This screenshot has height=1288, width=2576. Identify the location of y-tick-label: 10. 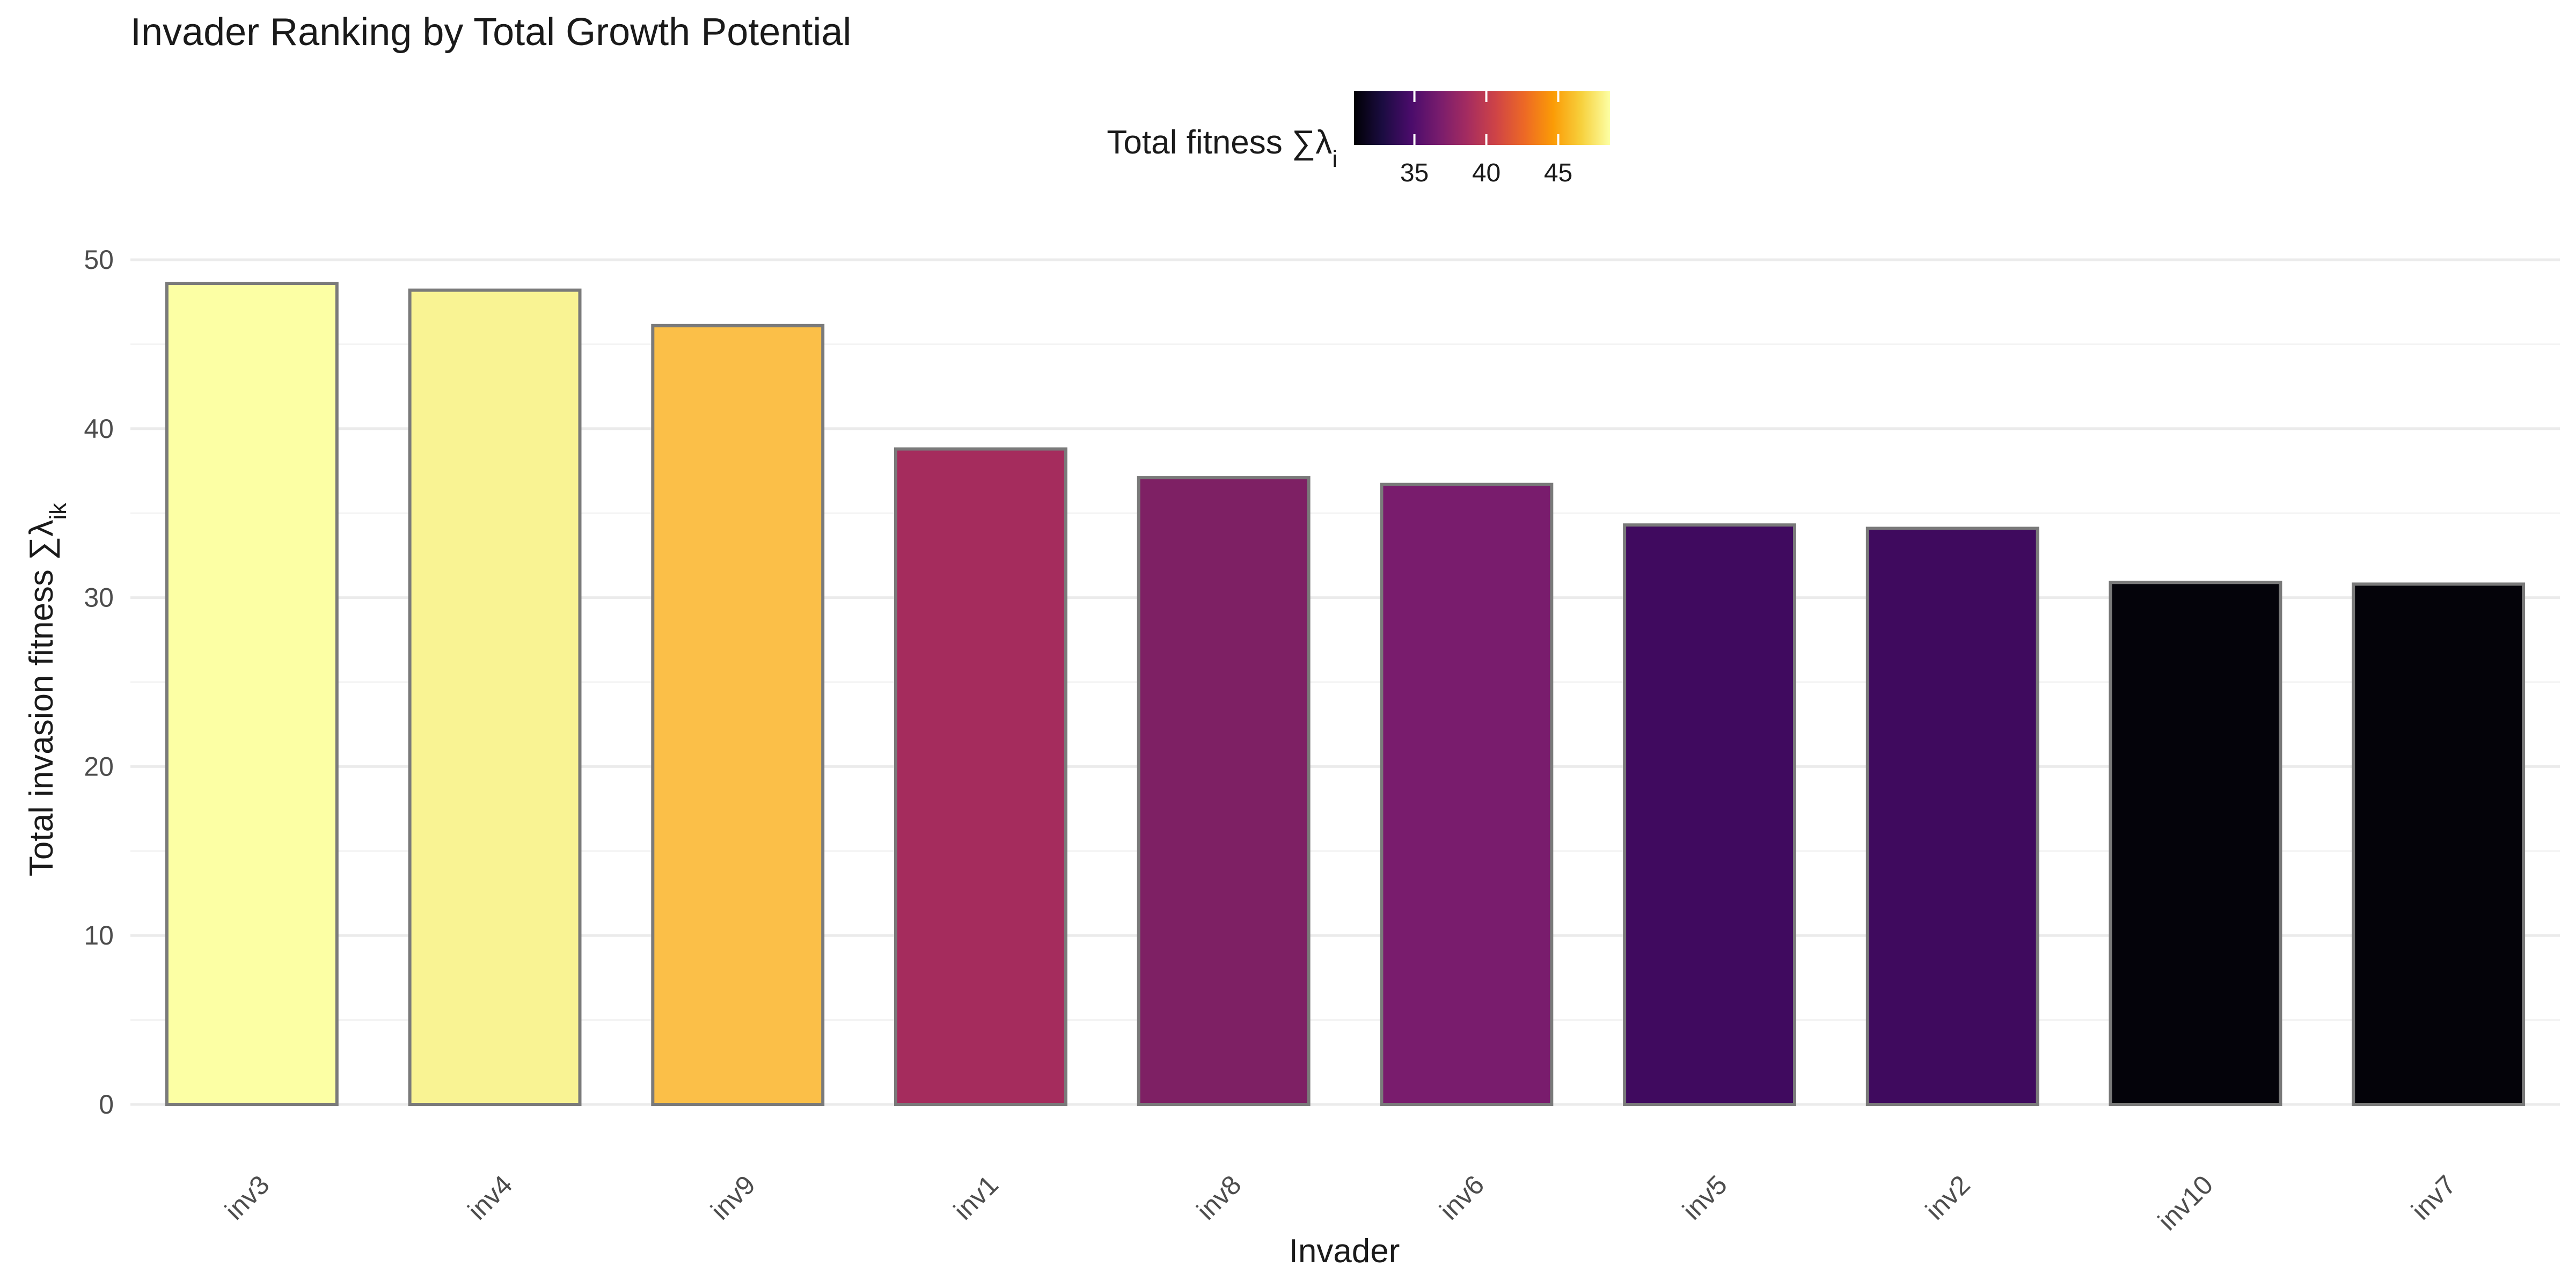
(99, 935).